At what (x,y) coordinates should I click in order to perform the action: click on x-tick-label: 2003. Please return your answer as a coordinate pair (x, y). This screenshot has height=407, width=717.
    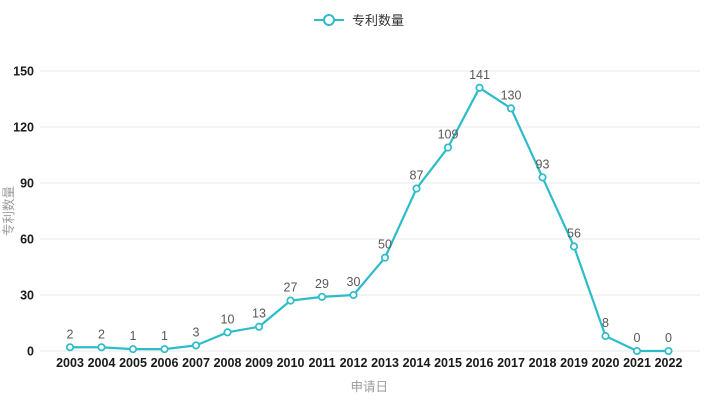
    Looking at the image, I should click on (70, 363).